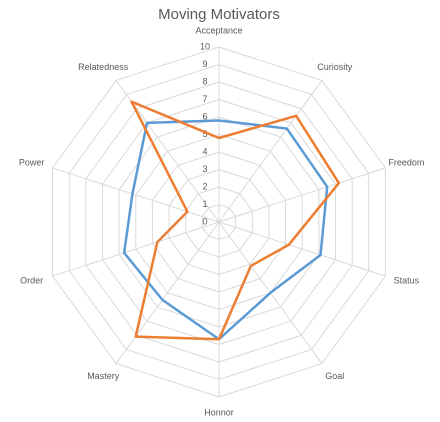  I want to click on category-label: Mastery, so click(103, 376).